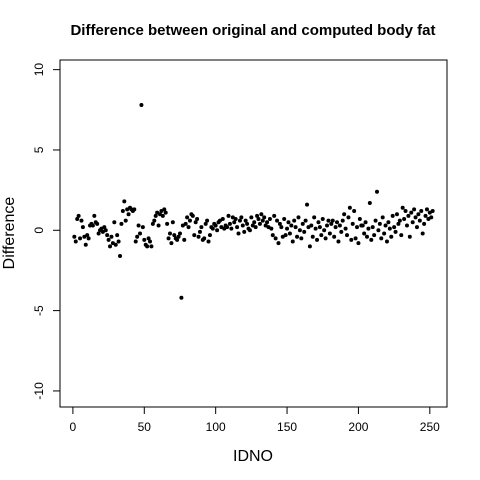 This screenshot has height=480, width=480. What do you see at coordinates (39, 149) in the screenshot?
I see `y-tick-label: 5` at bounding box center [39, 149].